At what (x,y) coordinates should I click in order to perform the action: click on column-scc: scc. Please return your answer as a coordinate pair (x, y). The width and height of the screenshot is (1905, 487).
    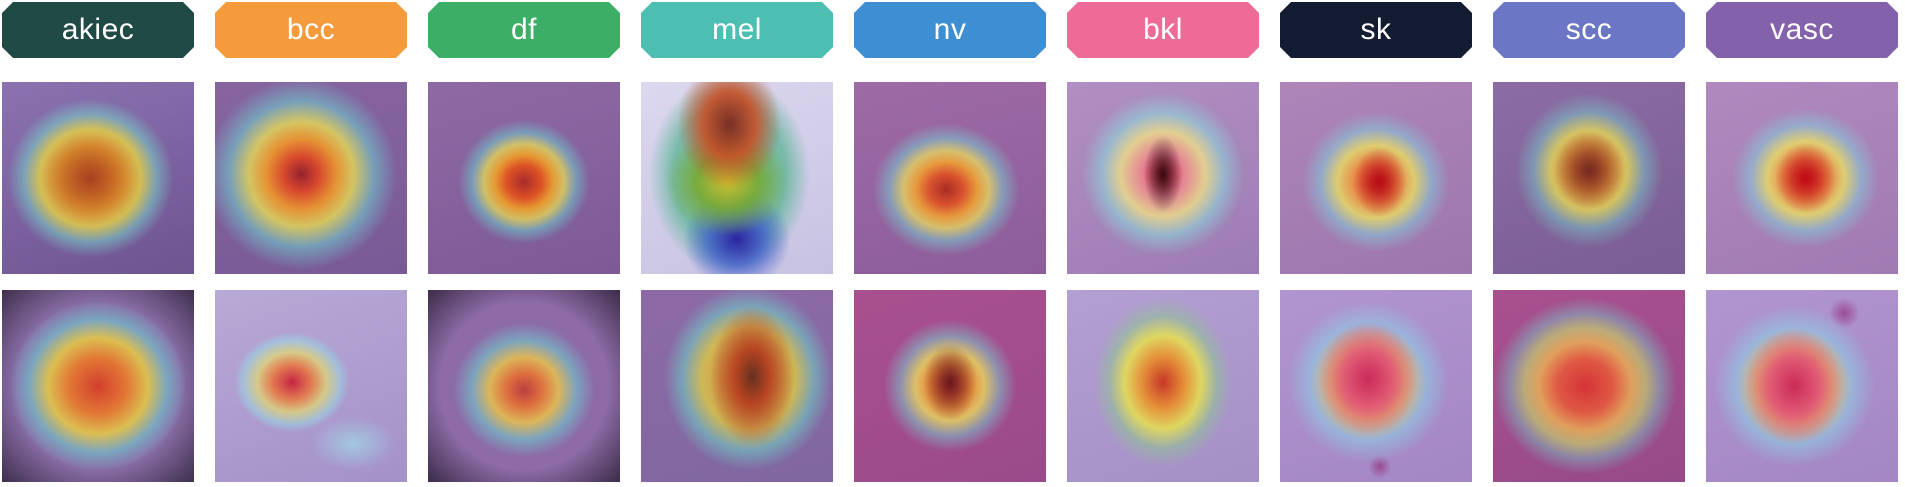
    Looking at the image, I should click on (1589, 243).